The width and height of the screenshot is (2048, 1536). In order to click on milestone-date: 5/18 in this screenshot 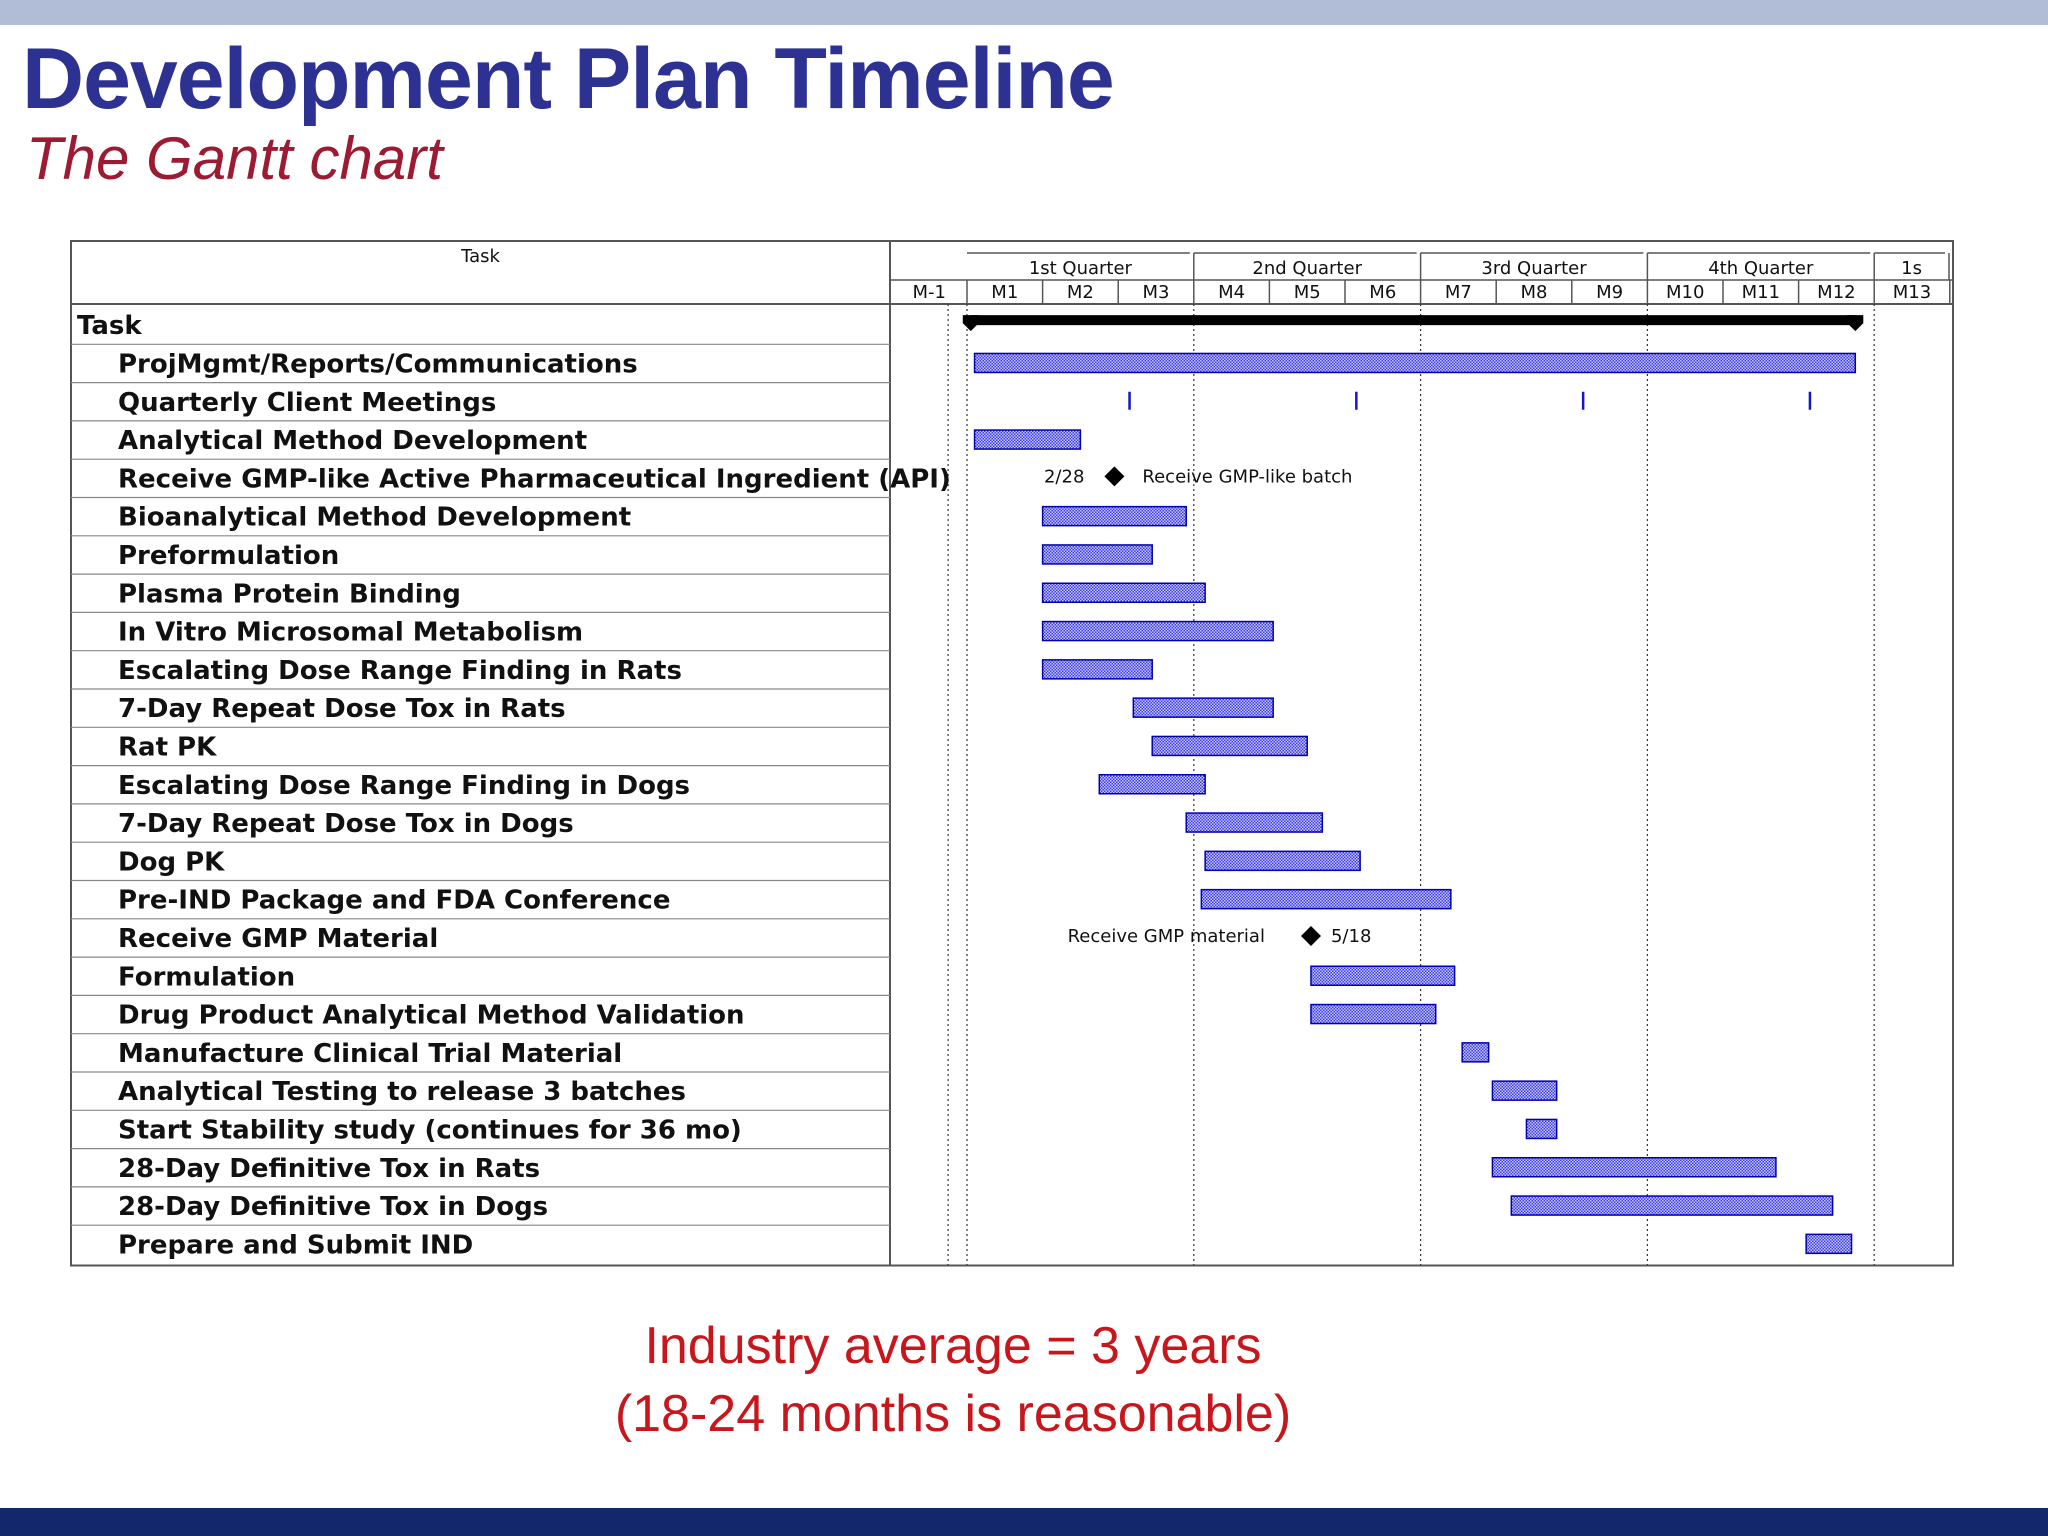, I will do `click(1351, 936)`.